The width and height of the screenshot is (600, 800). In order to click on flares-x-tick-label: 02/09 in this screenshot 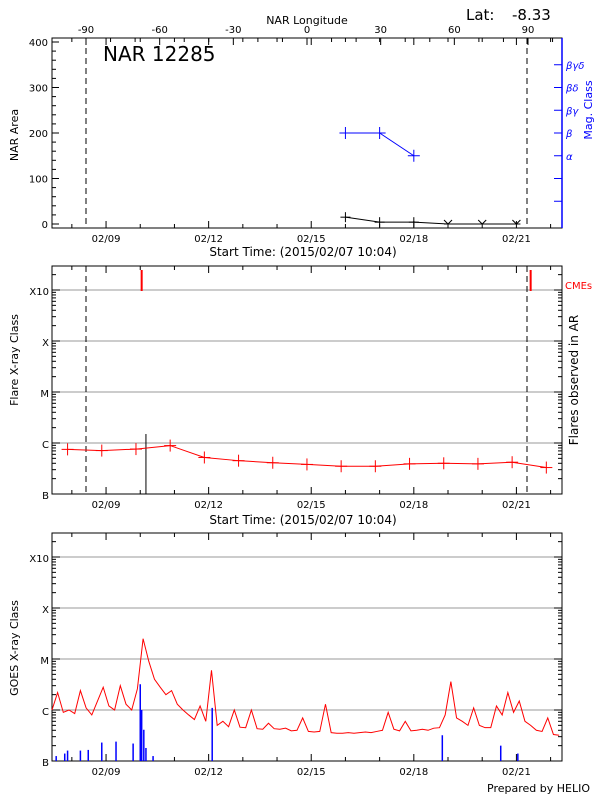, I will do `click(106, 505)`.